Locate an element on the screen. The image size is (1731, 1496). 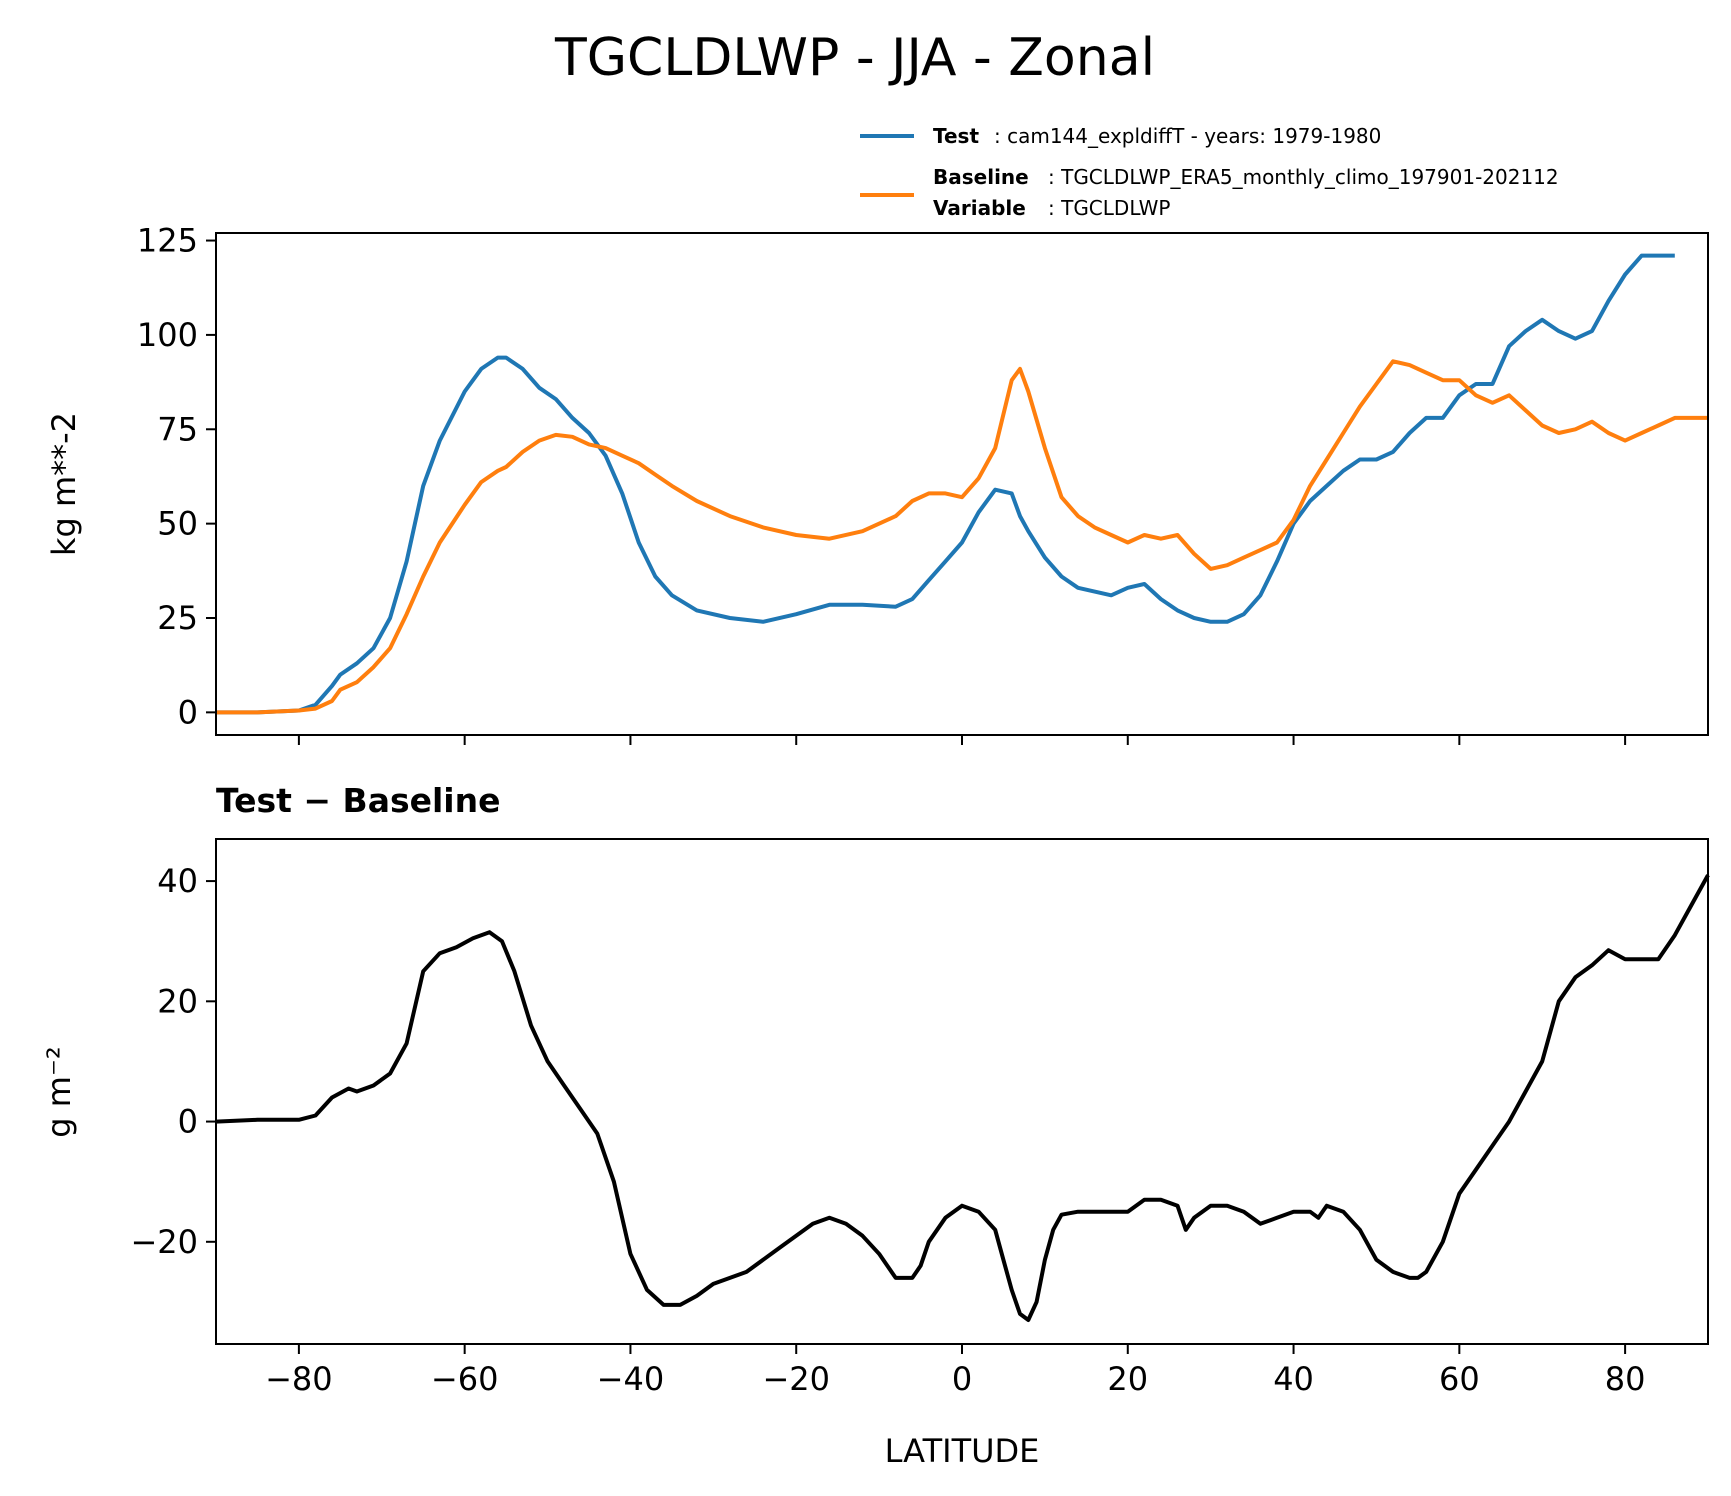
figure-title: TGCLDLWP - JJA - Zonal is located at coordinates (854, 58).